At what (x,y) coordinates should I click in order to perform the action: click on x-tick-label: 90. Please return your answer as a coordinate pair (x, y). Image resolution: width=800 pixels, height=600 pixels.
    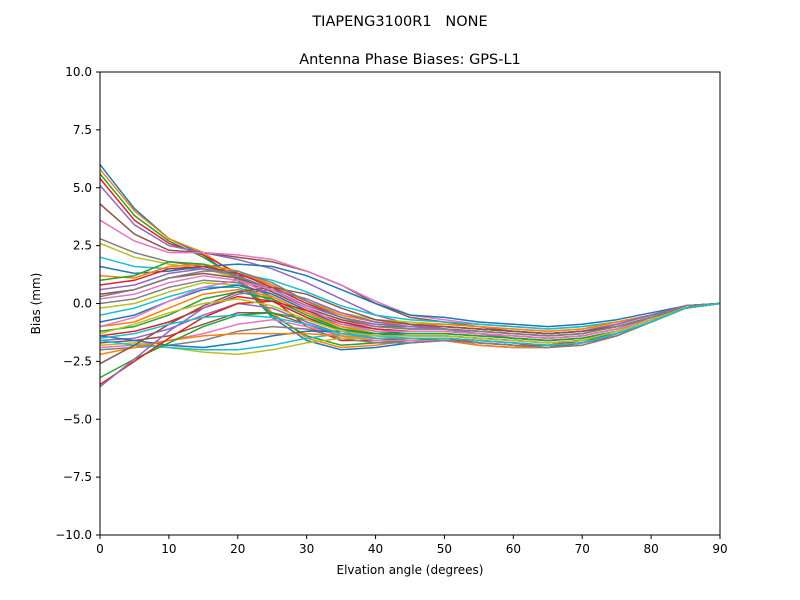
    Looking at the image, I should click on (719, 549).